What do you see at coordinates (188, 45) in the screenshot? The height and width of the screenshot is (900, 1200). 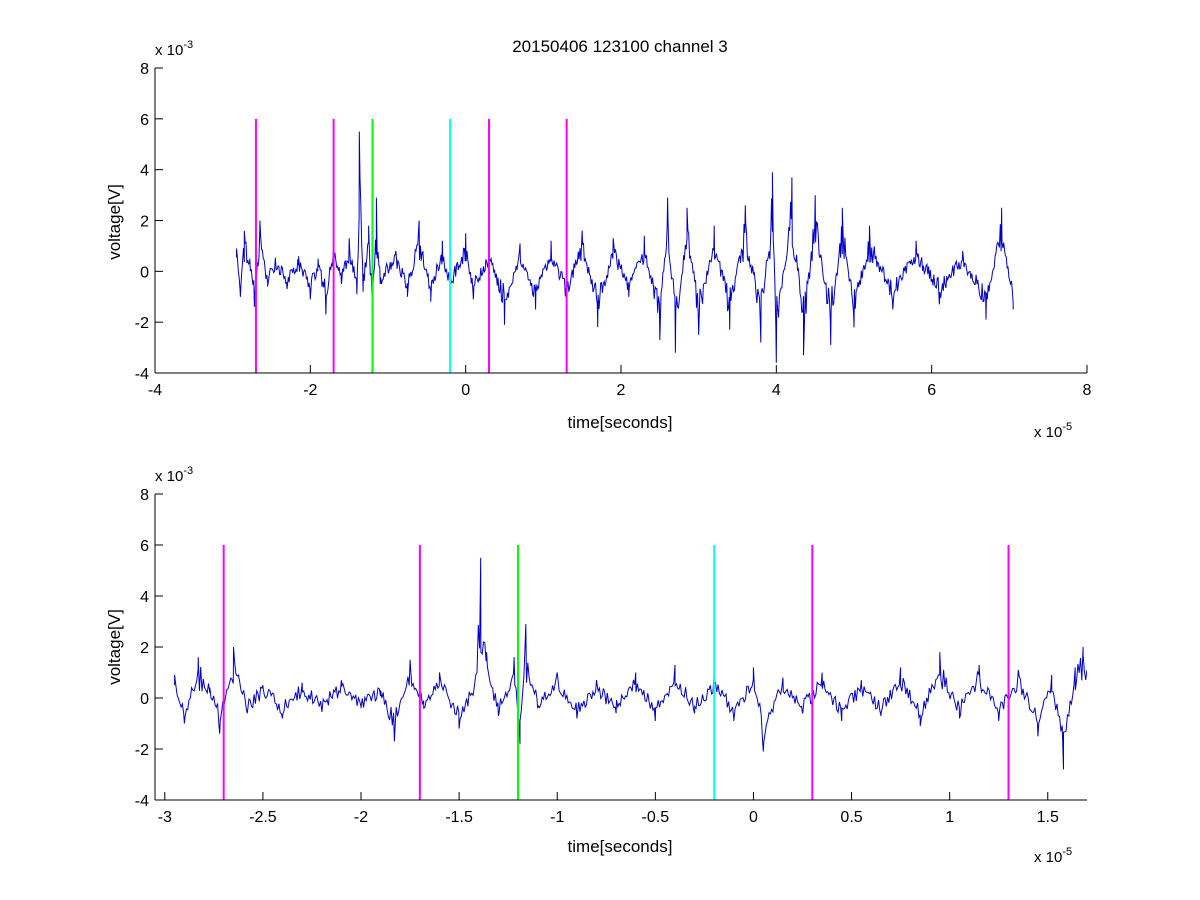 I see `top-y-exponent: -3` at bounding box center [188, 45].